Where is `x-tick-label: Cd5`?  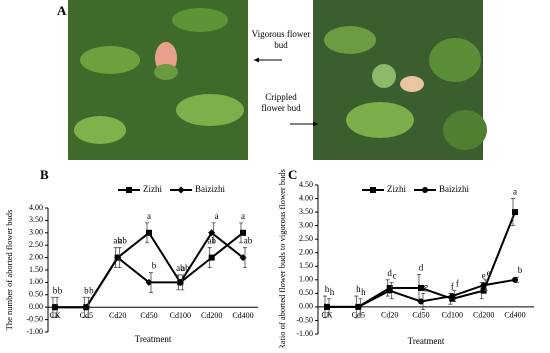
x-tick-label: Cd5 is located at coordinates (86, 315).